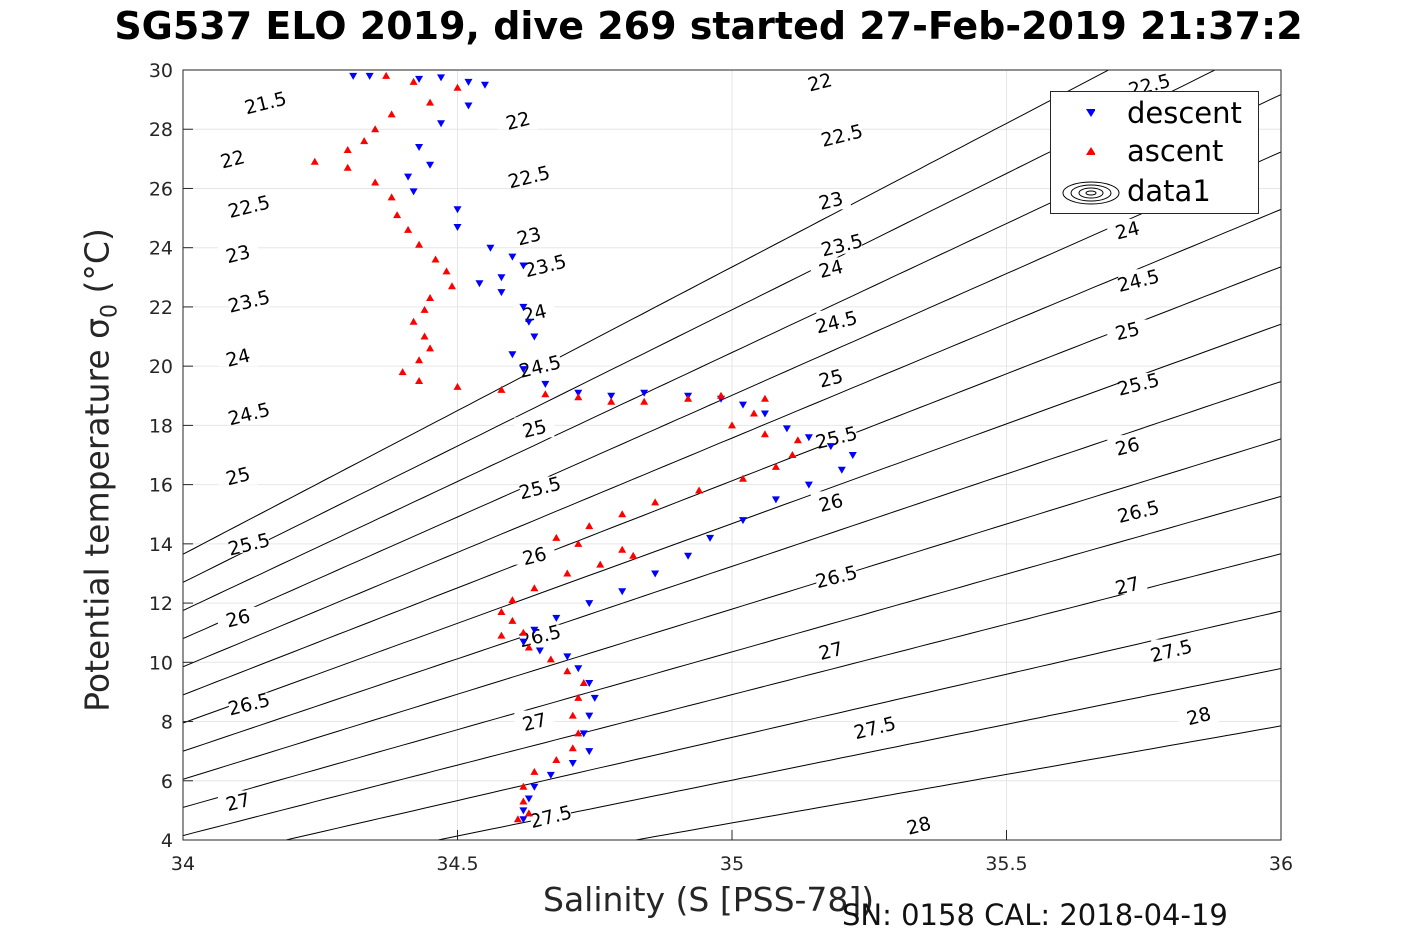 The image size is (1417, 945). What do you see at coordinates (1155, 191) in the screenshot?
I see `legend-item-data1: data1` at bounding box center [1155, 191].